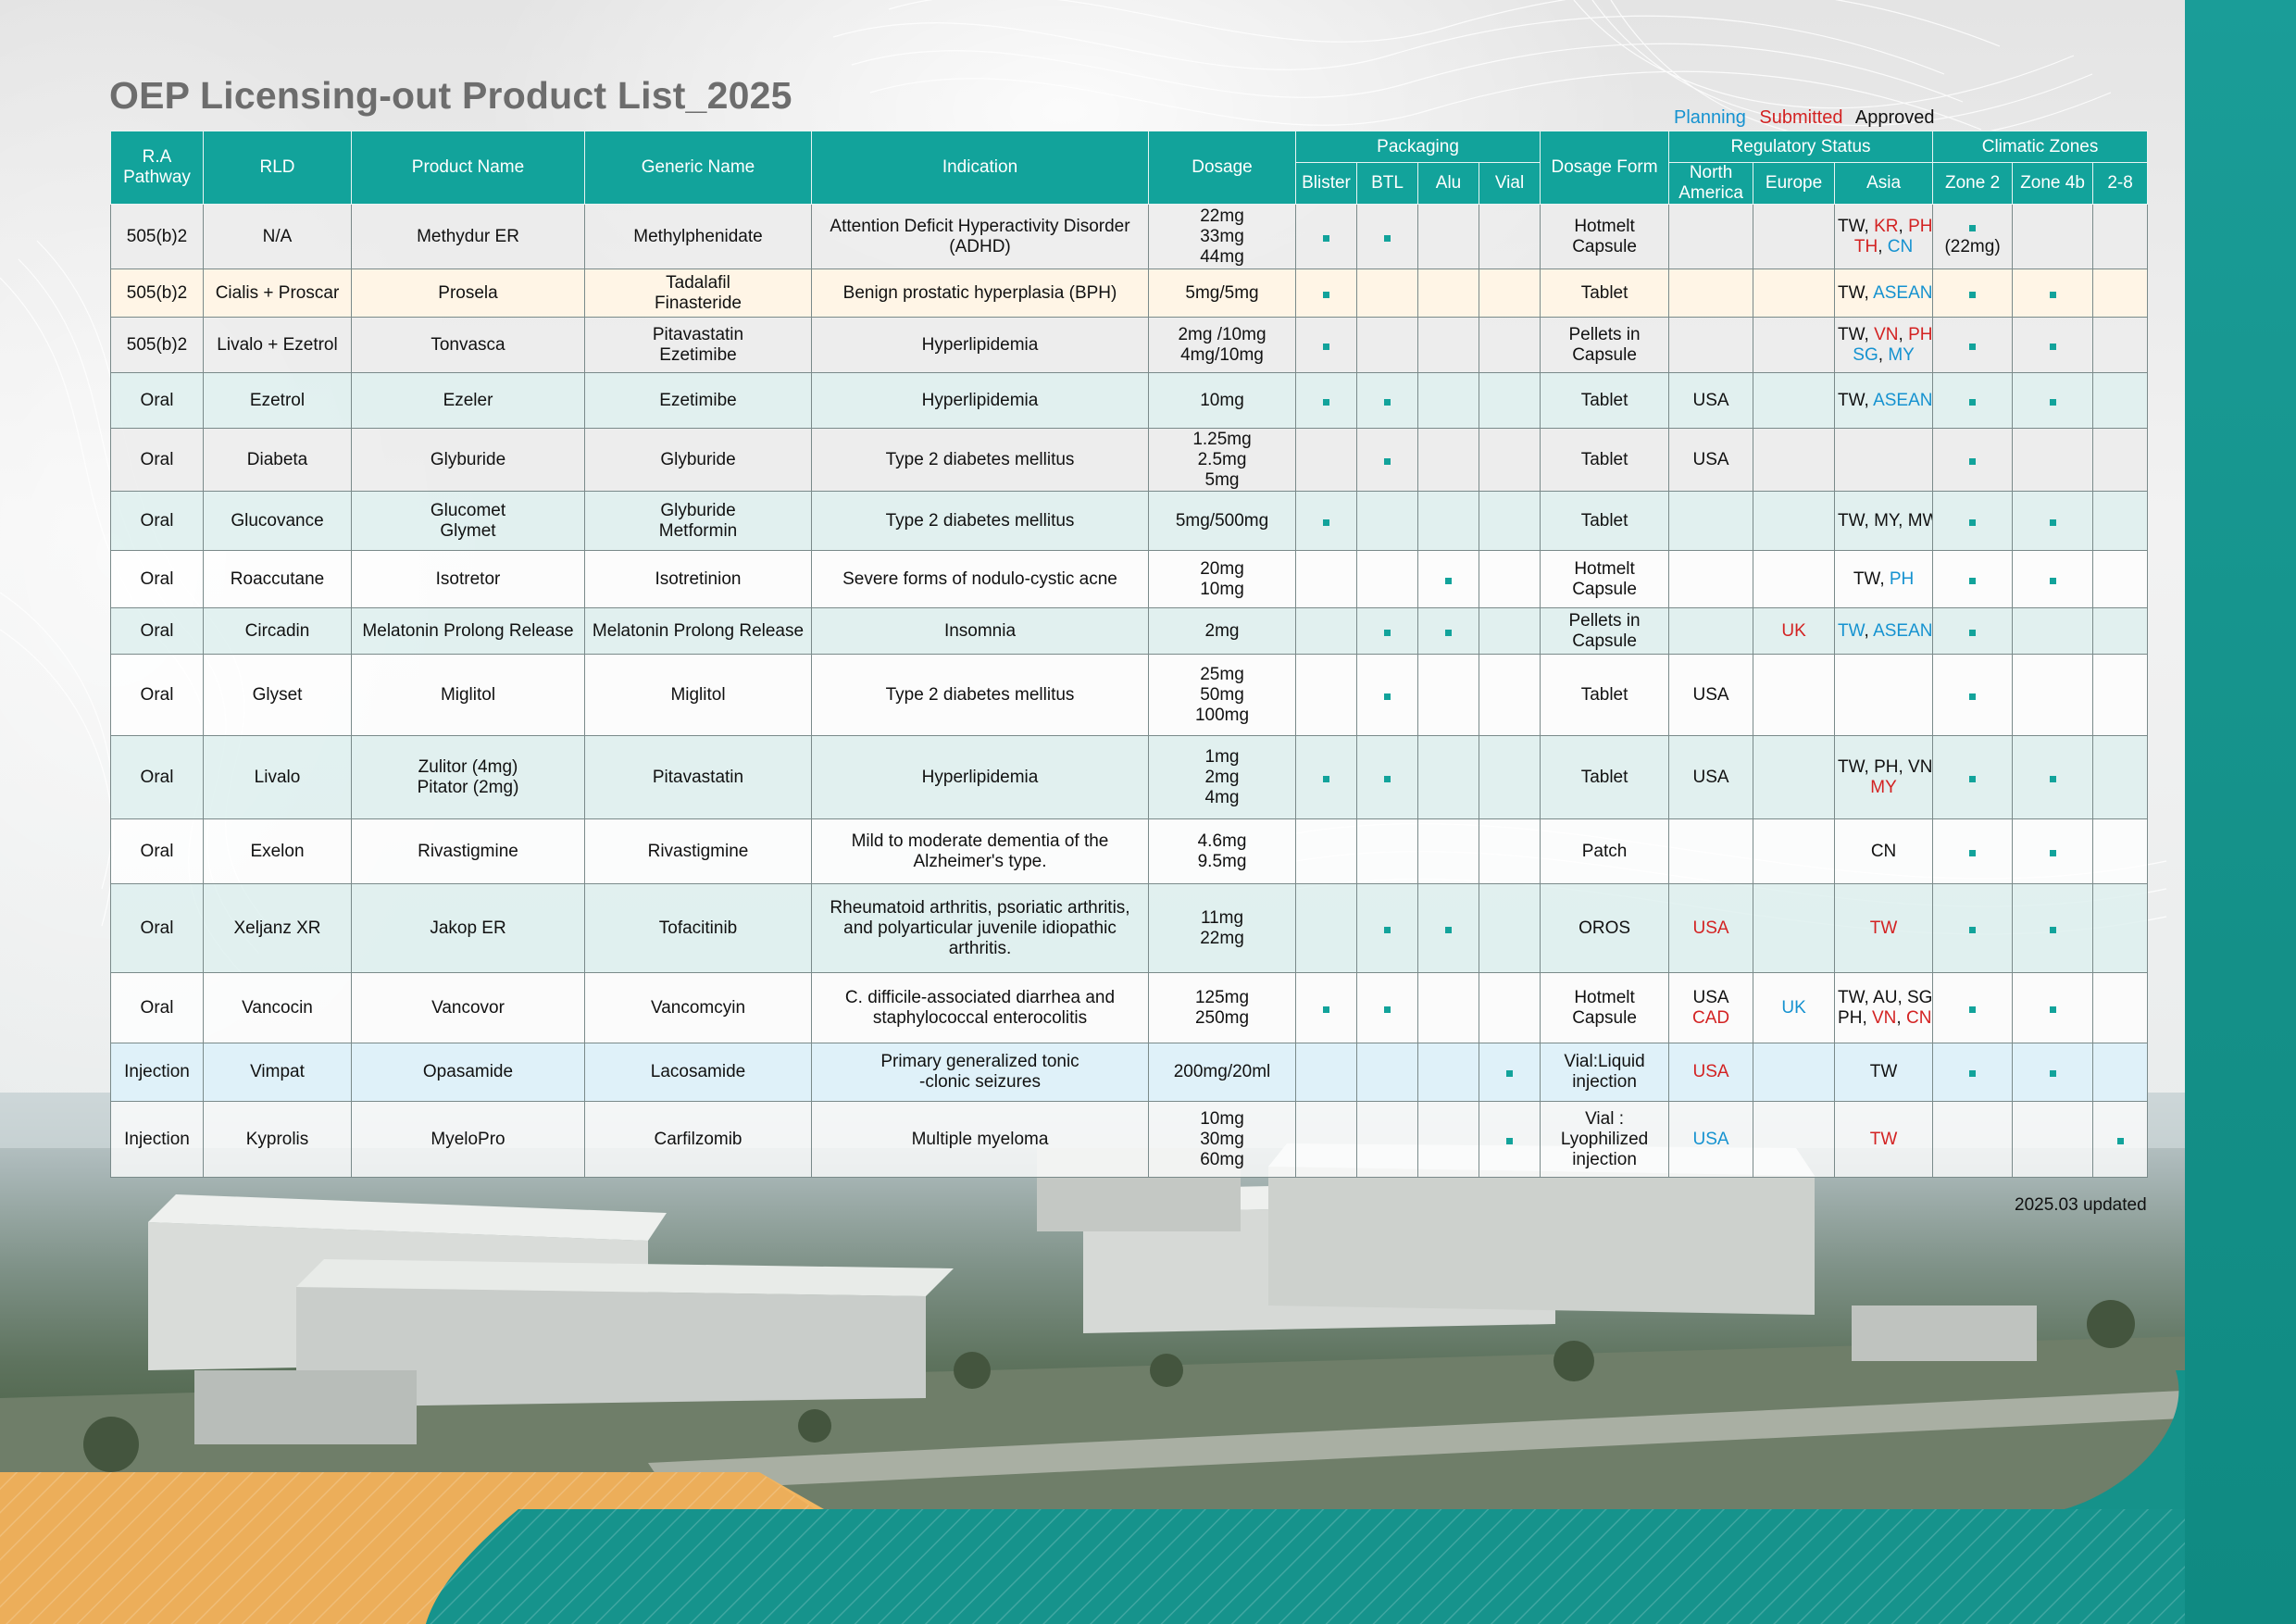 This screenshot has width=2296, height=1624. I want to click on cell-indication: Benign prostatic hyperplasia (BPH), so click(980, 293).